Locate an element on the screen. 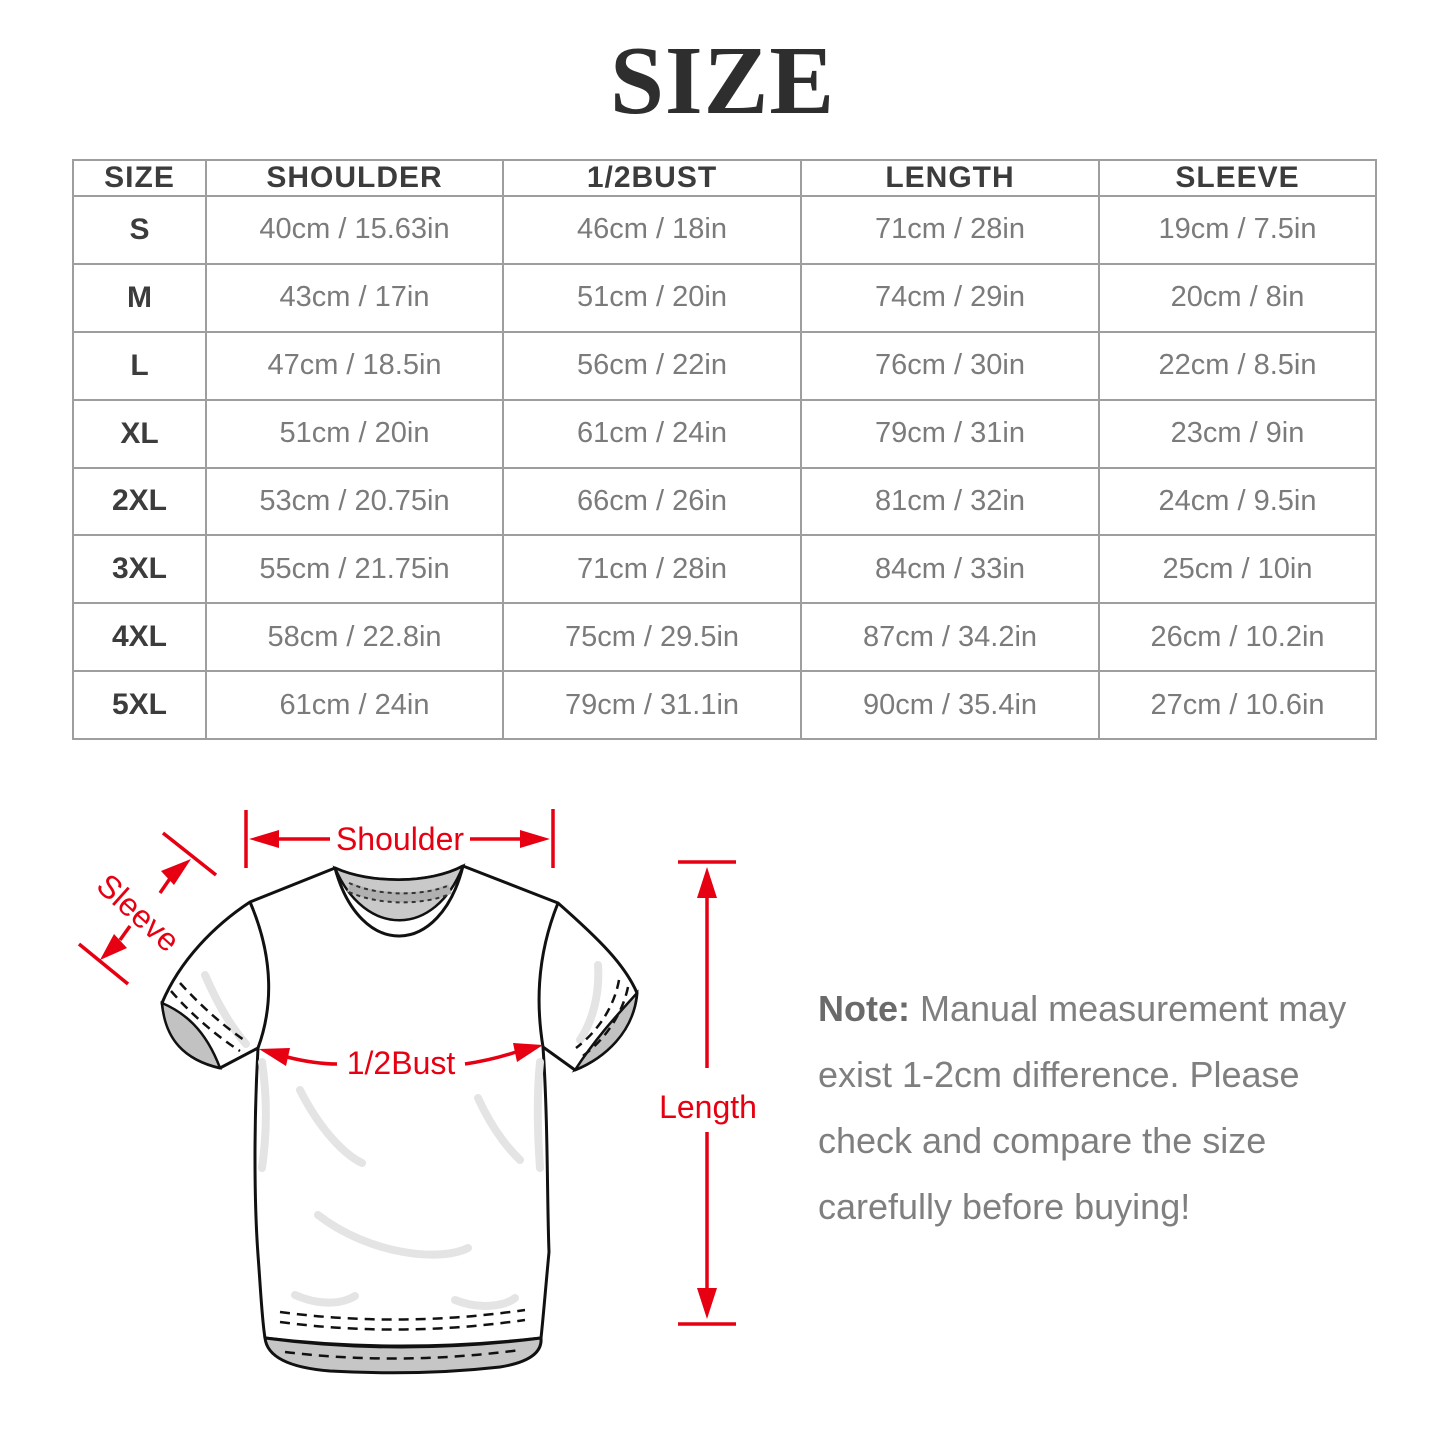 The width and height of the screenshot is (1445, 1445). table-header-cell: SLEEVE is located at coordinates (1237, 178).